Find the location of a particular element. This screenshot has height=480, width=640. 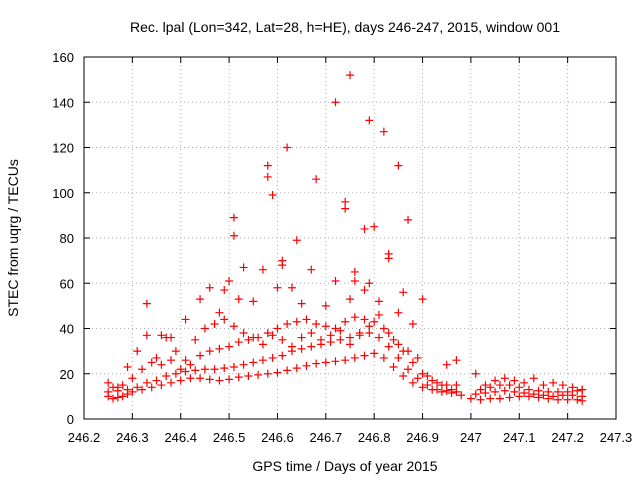

x-tick-label: 246.9 is located at coordinates (422, 437).